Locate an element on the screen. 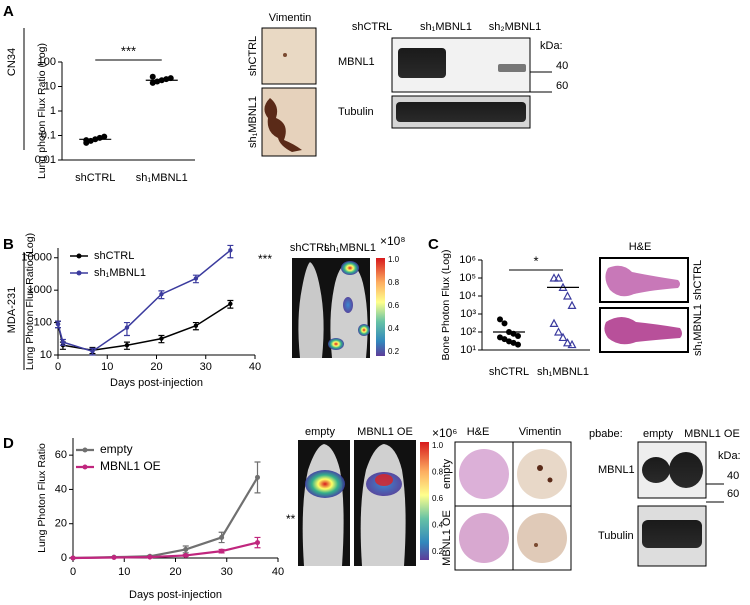 This screenshot has width=750, height=605. x-tick-label: 20 is located at coordinates (156, 367).